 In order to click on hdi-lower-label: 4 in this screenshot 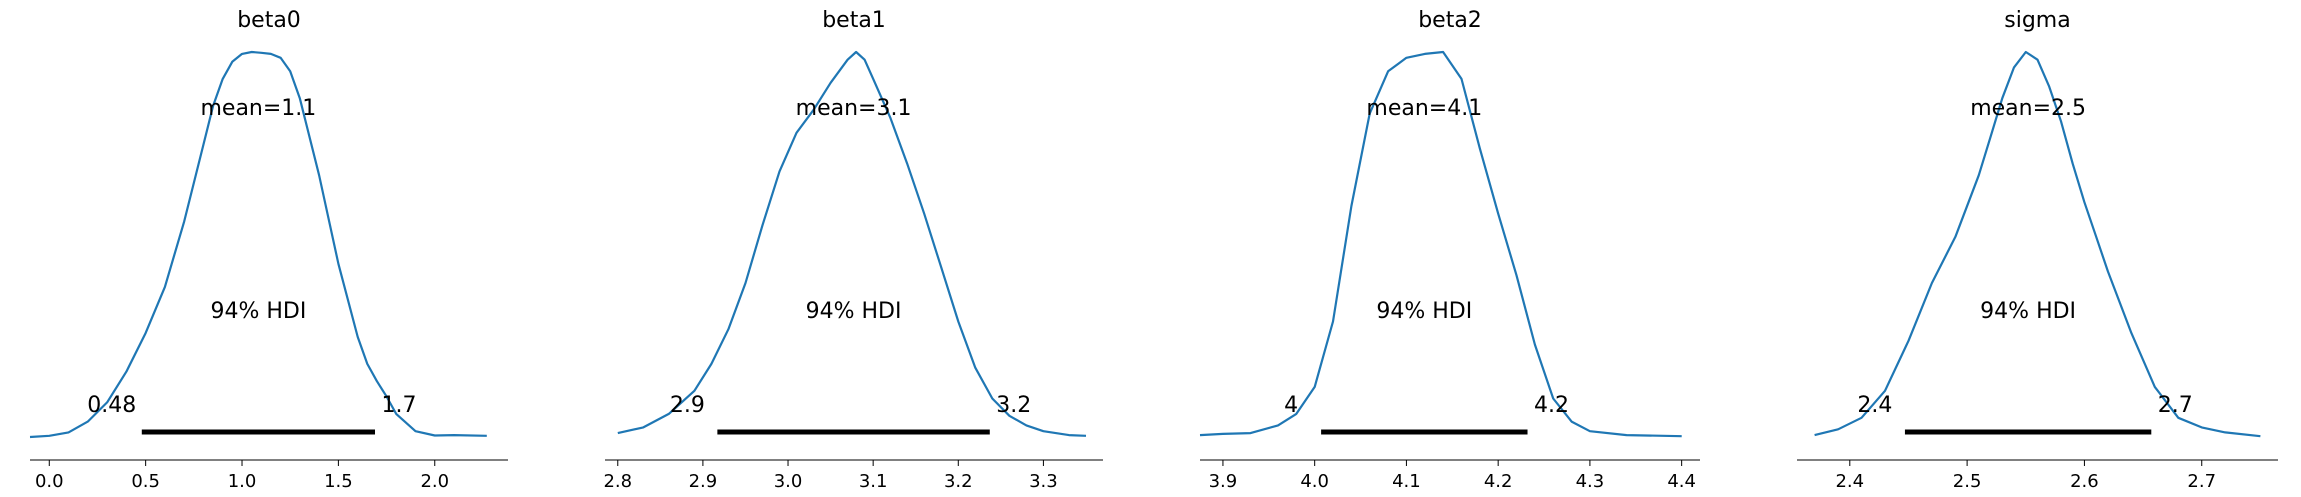, I will do `click(1291, 405)`.